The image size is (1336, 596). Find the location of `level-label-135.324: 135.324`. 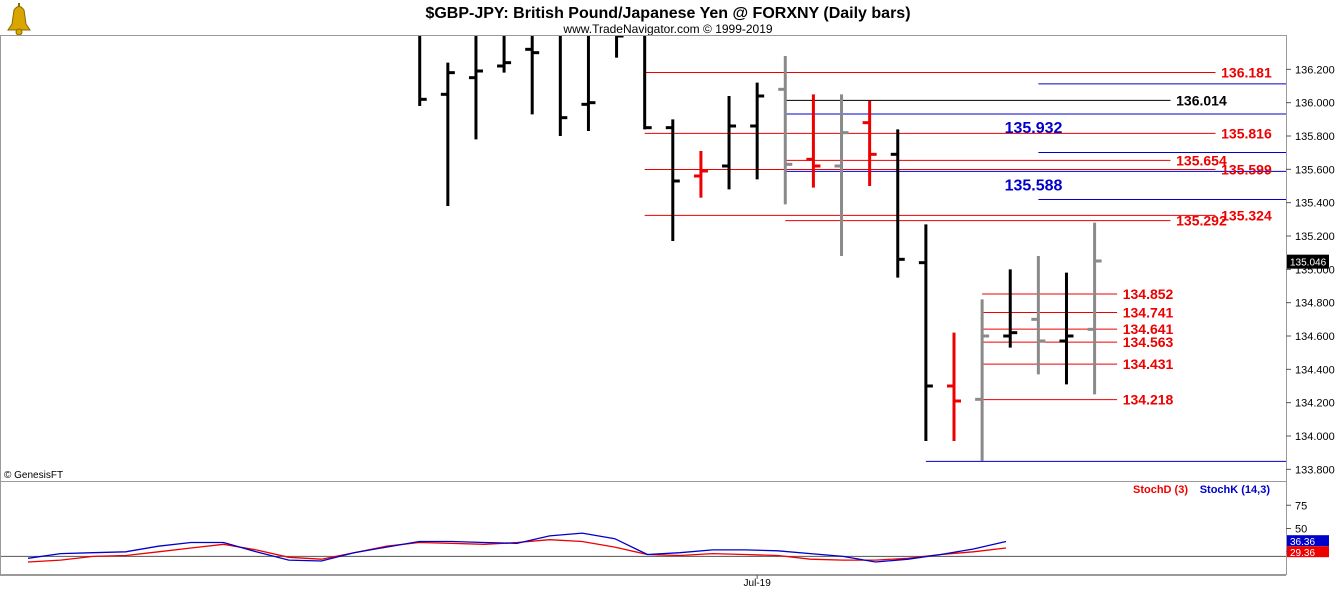

level-label-135.324: 135.324 is located at coordinates (1246, 215).